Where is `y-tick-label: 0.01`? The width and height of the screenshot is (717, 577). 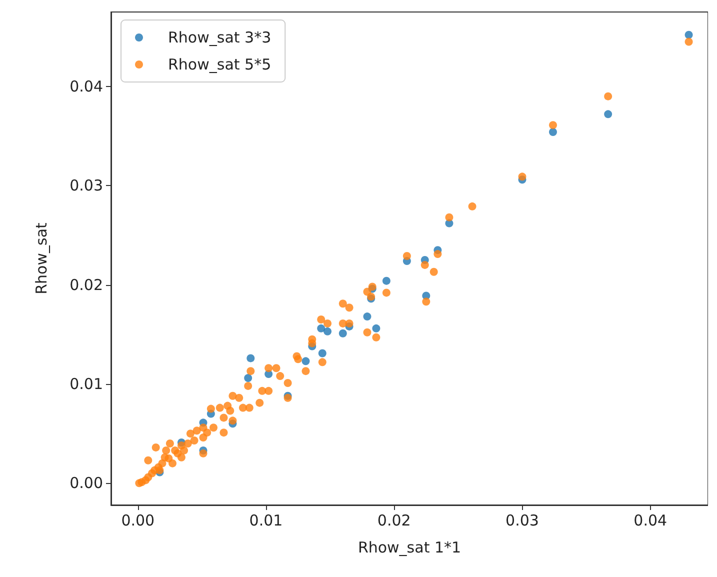
y-tick-label: 0.01 is located at coordinates (86, 383).